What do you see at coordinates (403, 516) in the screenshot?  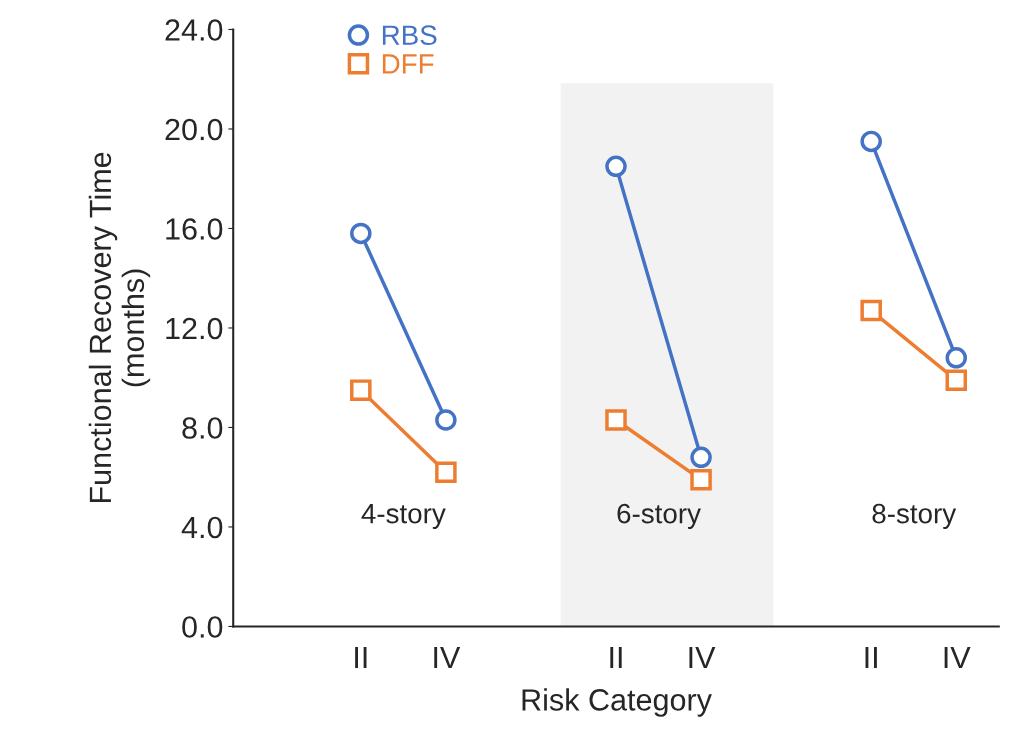 I see `annotation: 4-story` at bounding box center [403, 516].